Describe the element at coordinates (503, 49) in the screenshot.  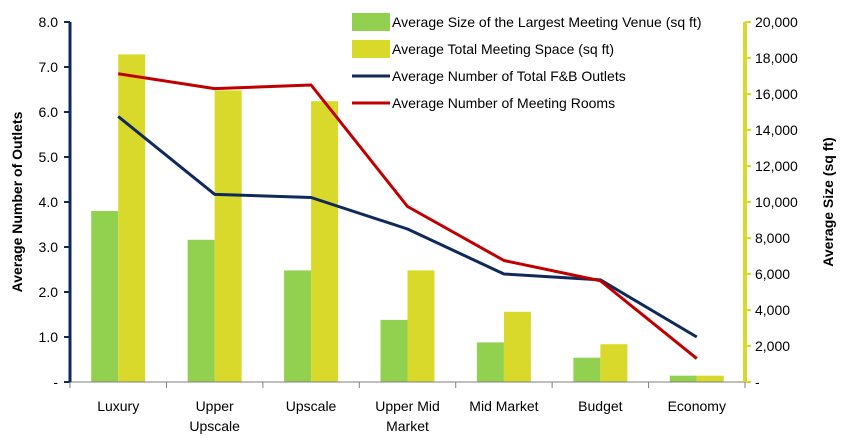
I see `legend-label-1: Average Total Meeting Space (sq ft)` at that location.